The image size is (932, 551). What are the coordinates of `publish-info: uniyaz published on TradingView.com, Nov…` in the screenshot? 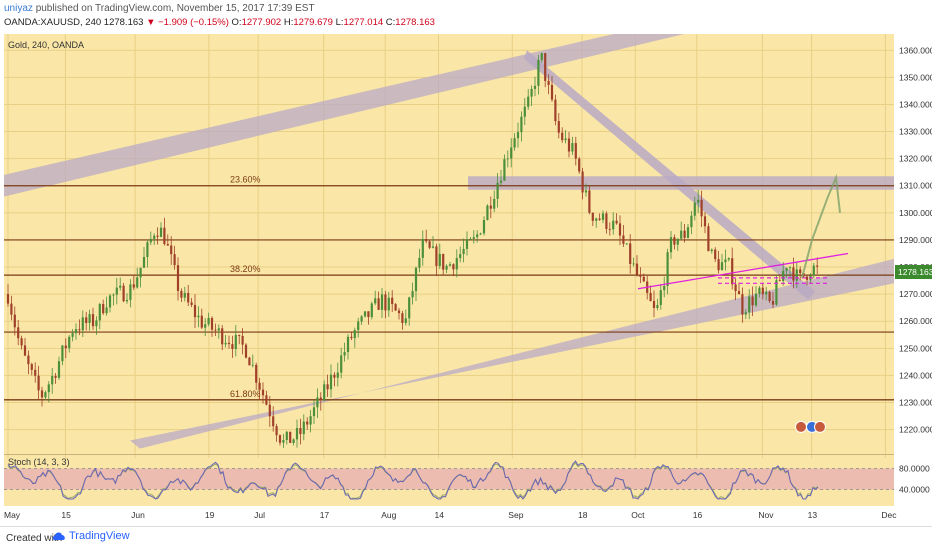 It's located at (159, 8).